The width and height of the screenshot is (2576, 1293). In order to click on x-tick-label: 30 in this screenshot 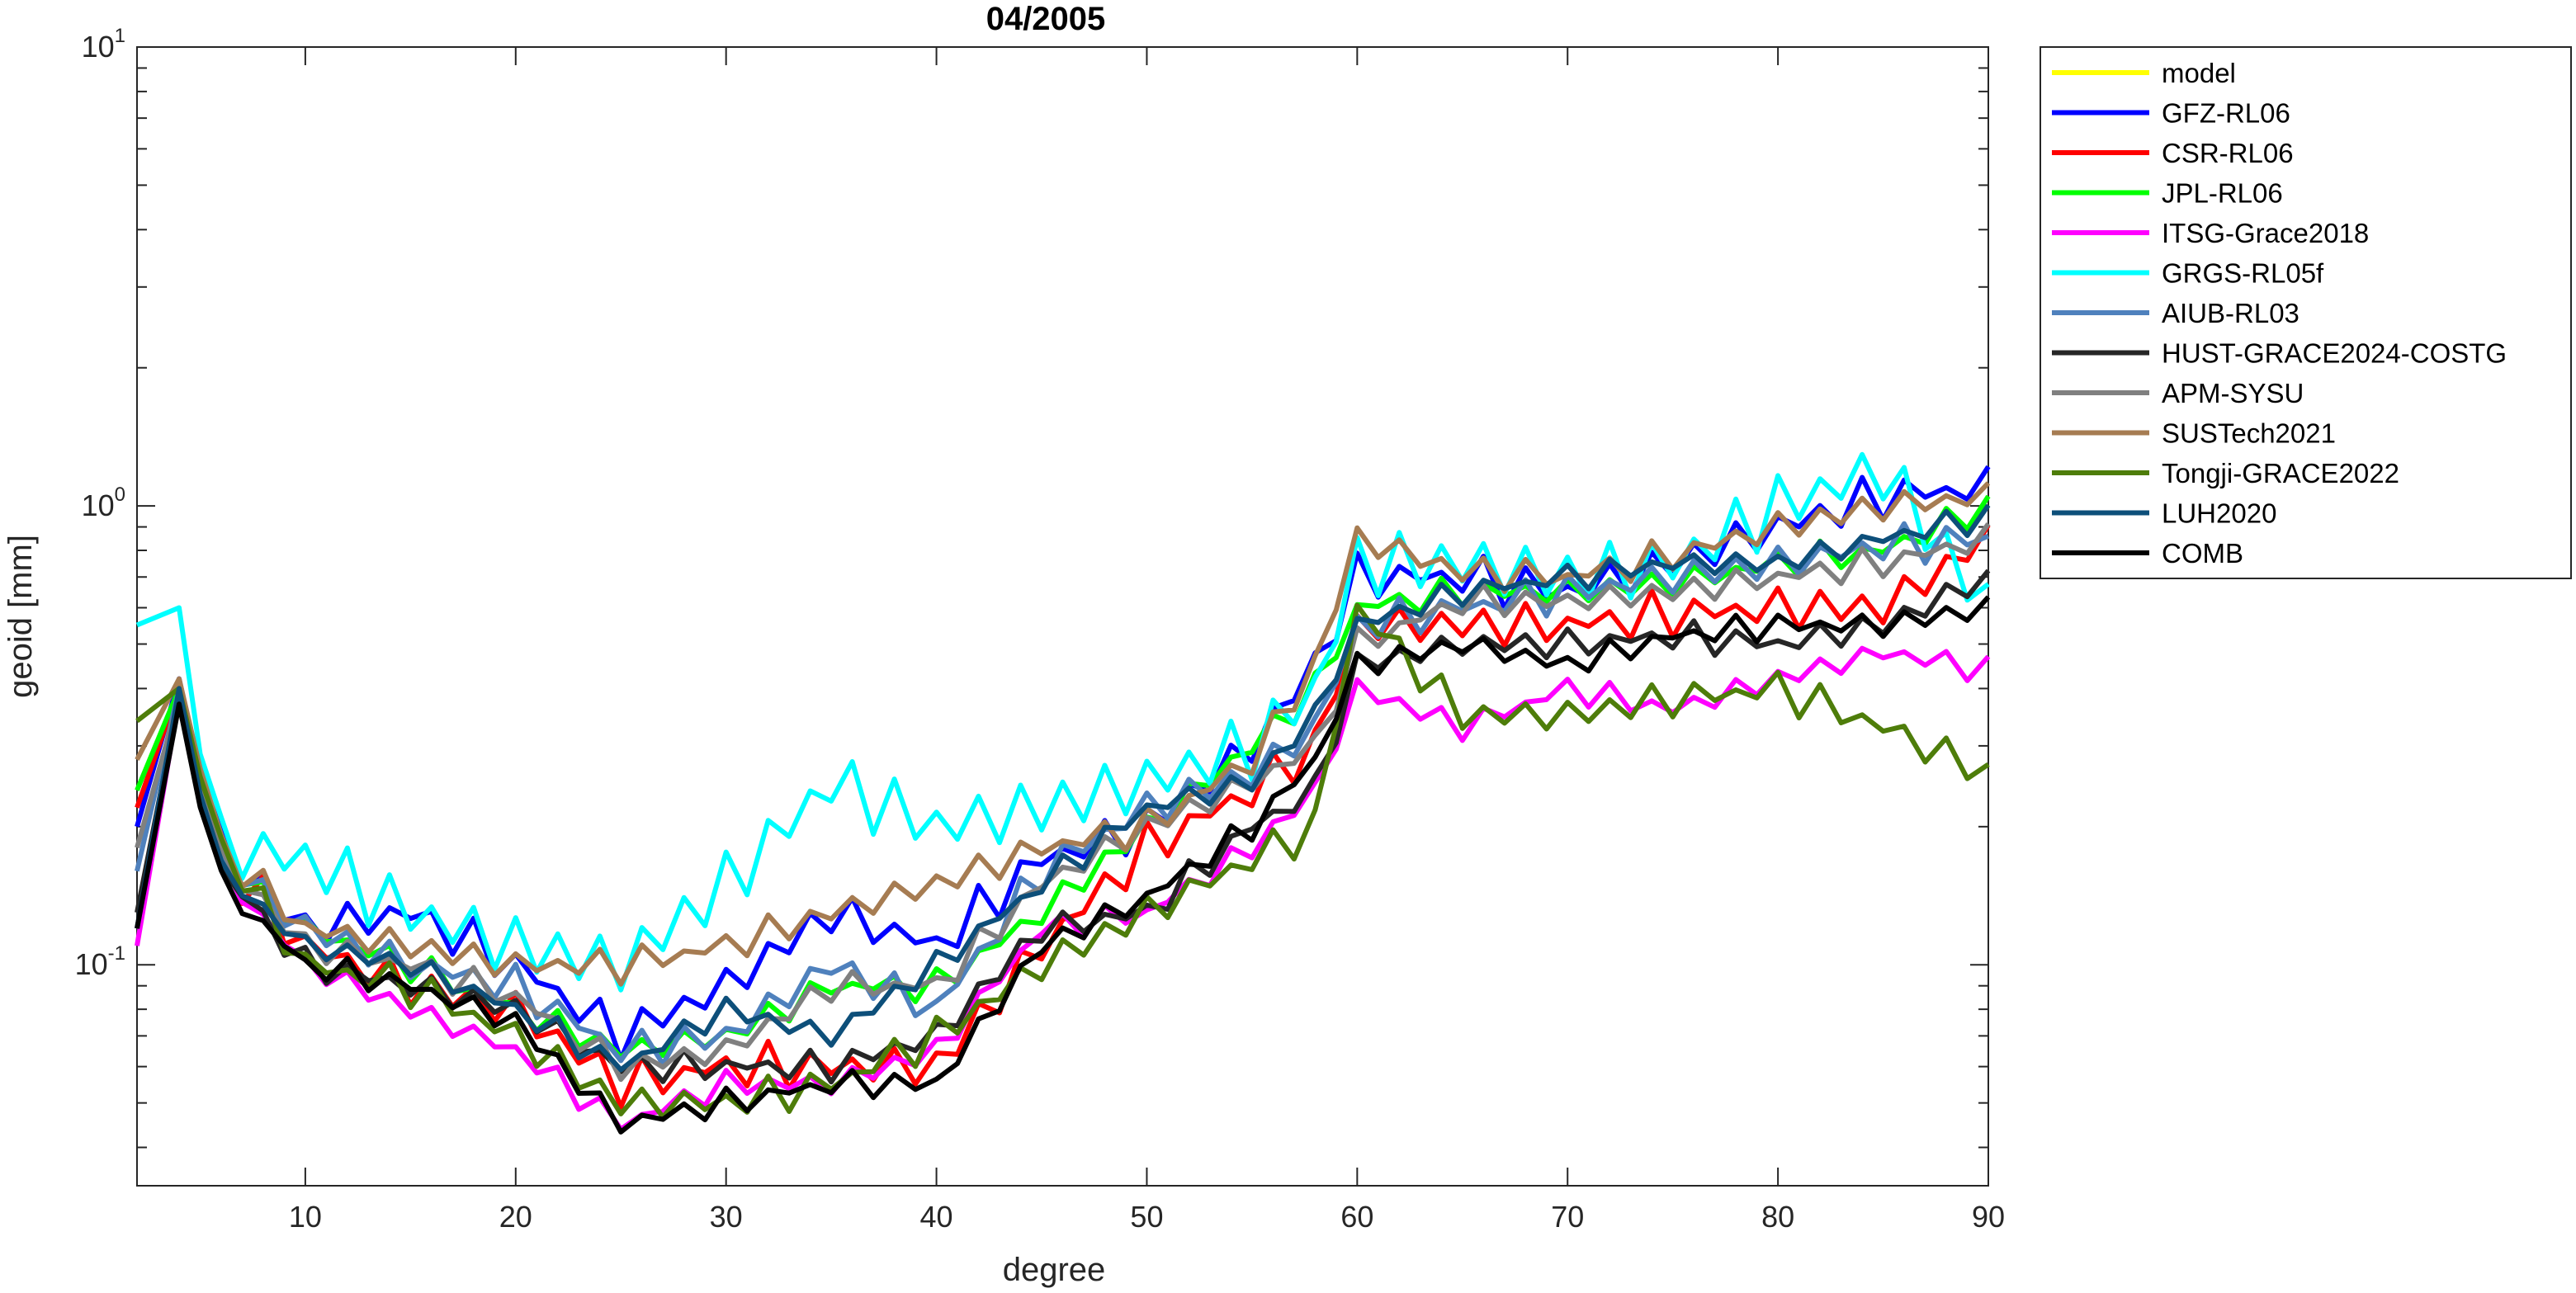, I will do `click(726, 1217)`.